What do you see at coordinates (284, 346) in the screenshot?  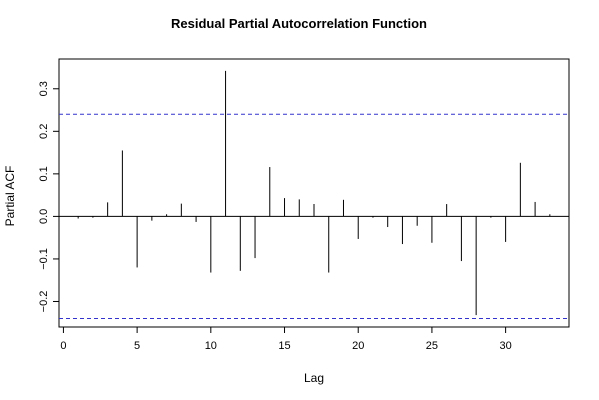 I see `x-tick-label: 15` at bounding box center [284, 346].